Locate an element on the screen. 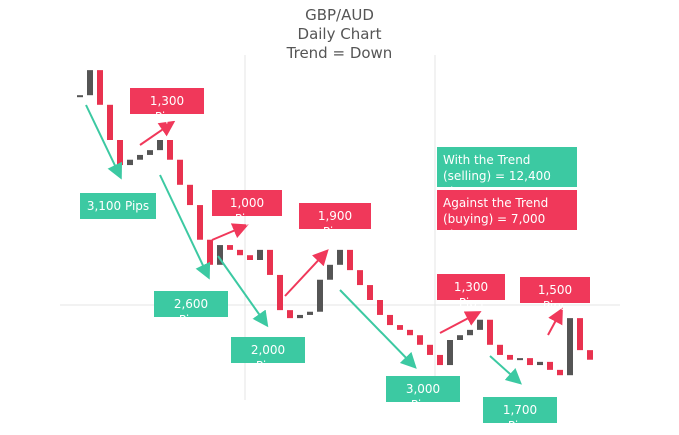  chart-title: Trend = Down is located at coordinates (339, 53).